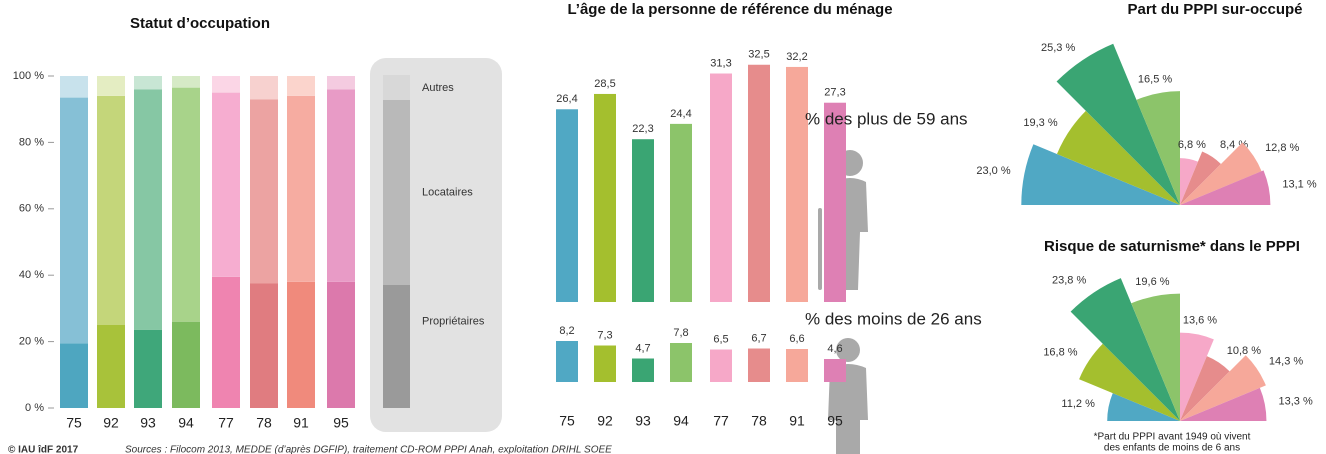 The height and width of the screenshot is (454, 1326). I want to click on value-label: 26,4, so click(566, 99).